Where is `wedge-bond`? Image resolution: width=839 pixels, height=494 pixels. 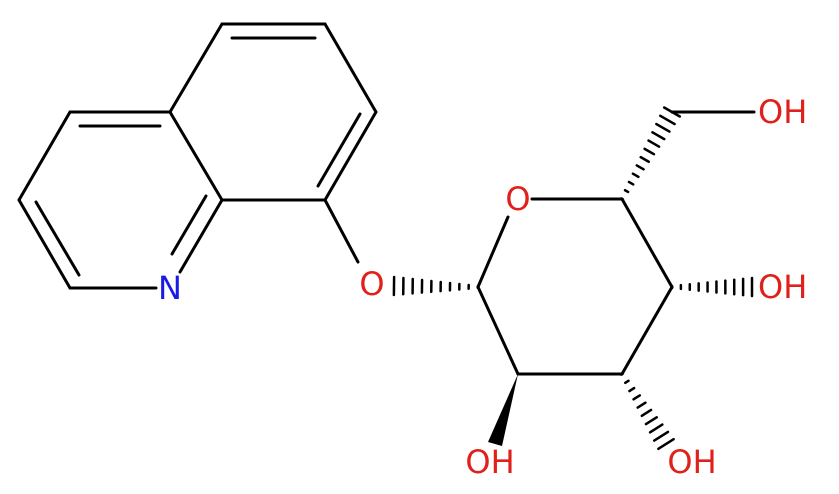 wedge-bond is located at coordinates (503, 410).